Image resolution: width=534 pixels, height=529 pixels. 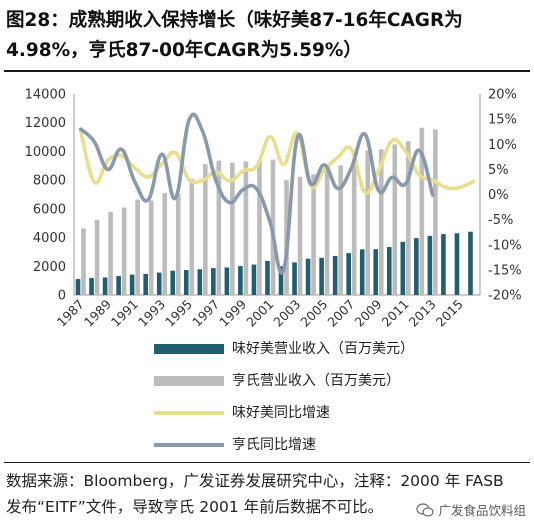 What do you see at coordinates (502, 145) in the screenshot?
I see `y-right-tick-label: 10%` at bounding box center [502, 145].